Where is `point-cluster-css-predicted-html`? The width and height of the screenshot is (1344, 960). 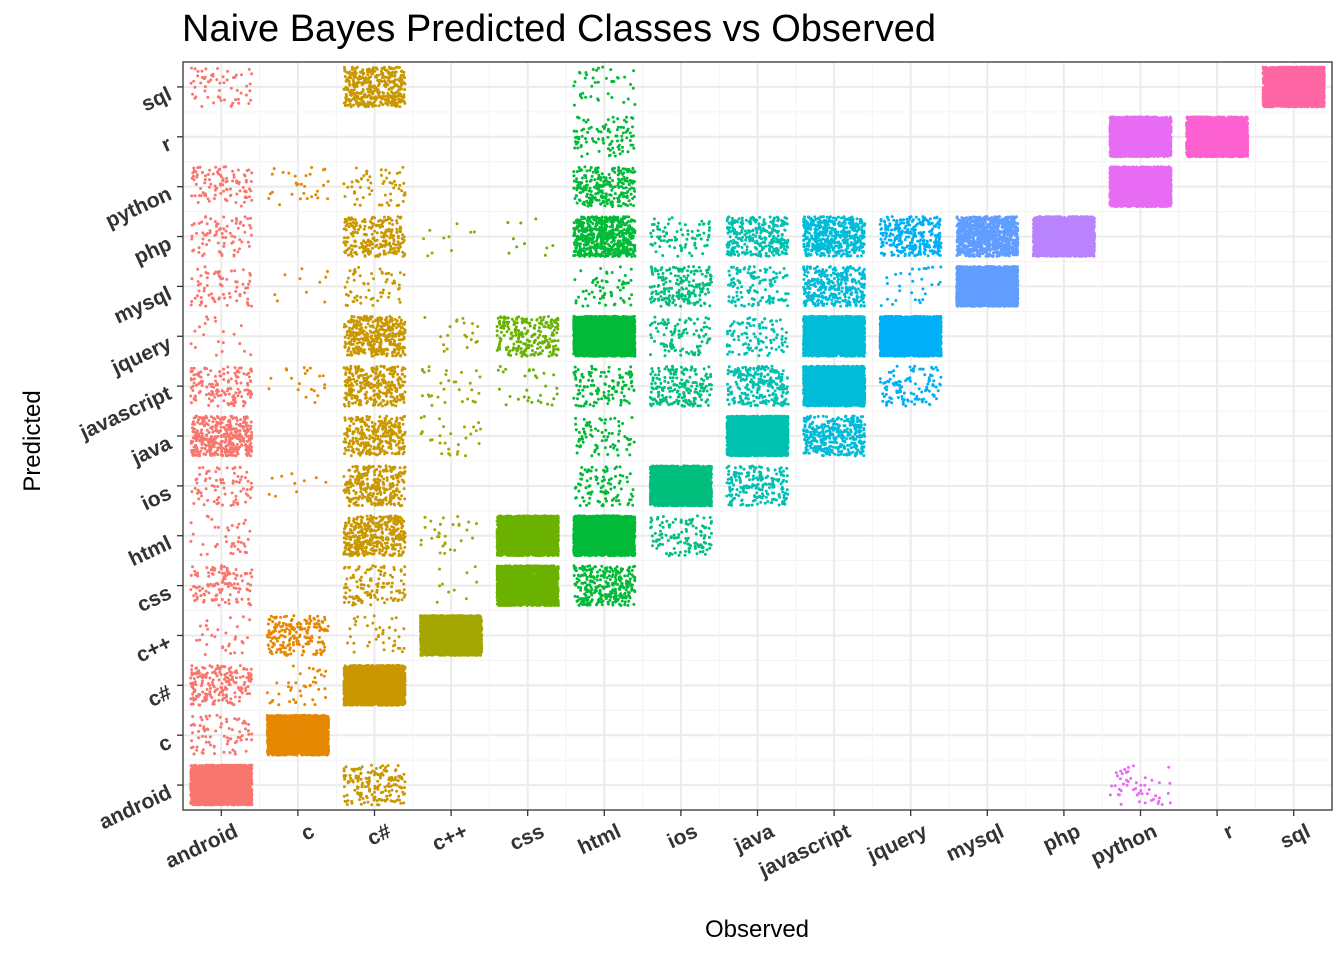 point-cluster-css-predicted-html is located at coordinates (527, 536).